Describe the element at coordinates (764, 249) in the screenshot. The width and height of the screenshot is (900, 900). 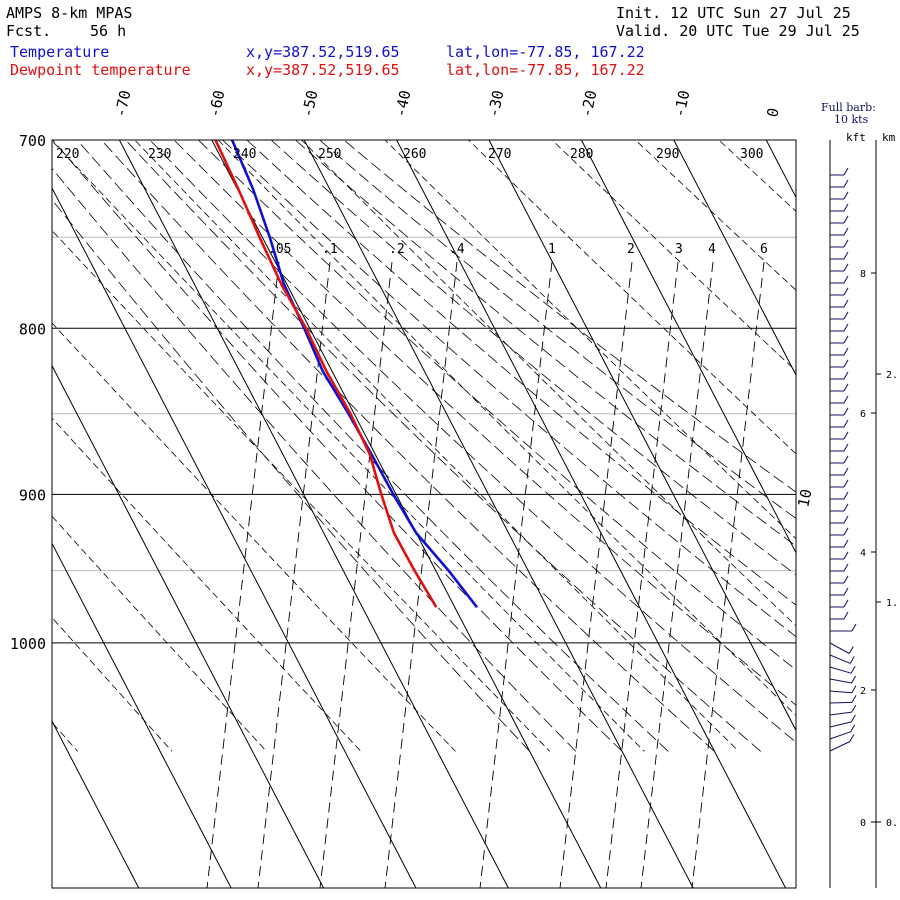
I see `mixing-ratio-label: 6` at that location.